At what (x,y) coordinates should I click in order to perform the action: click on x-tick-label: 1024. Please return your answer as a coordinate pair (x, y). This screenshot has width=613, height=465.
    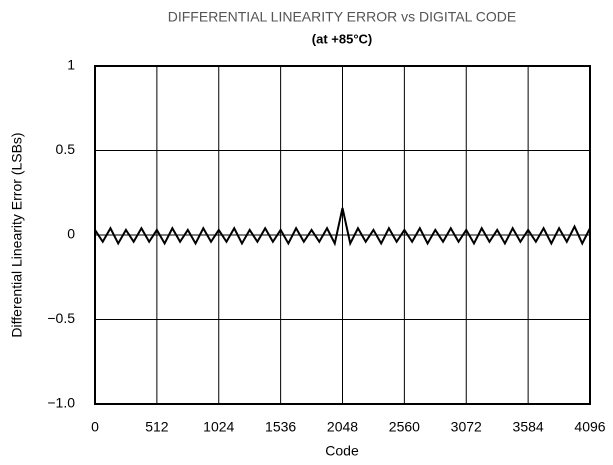
    Looking at the image, I should click on (218, 427).